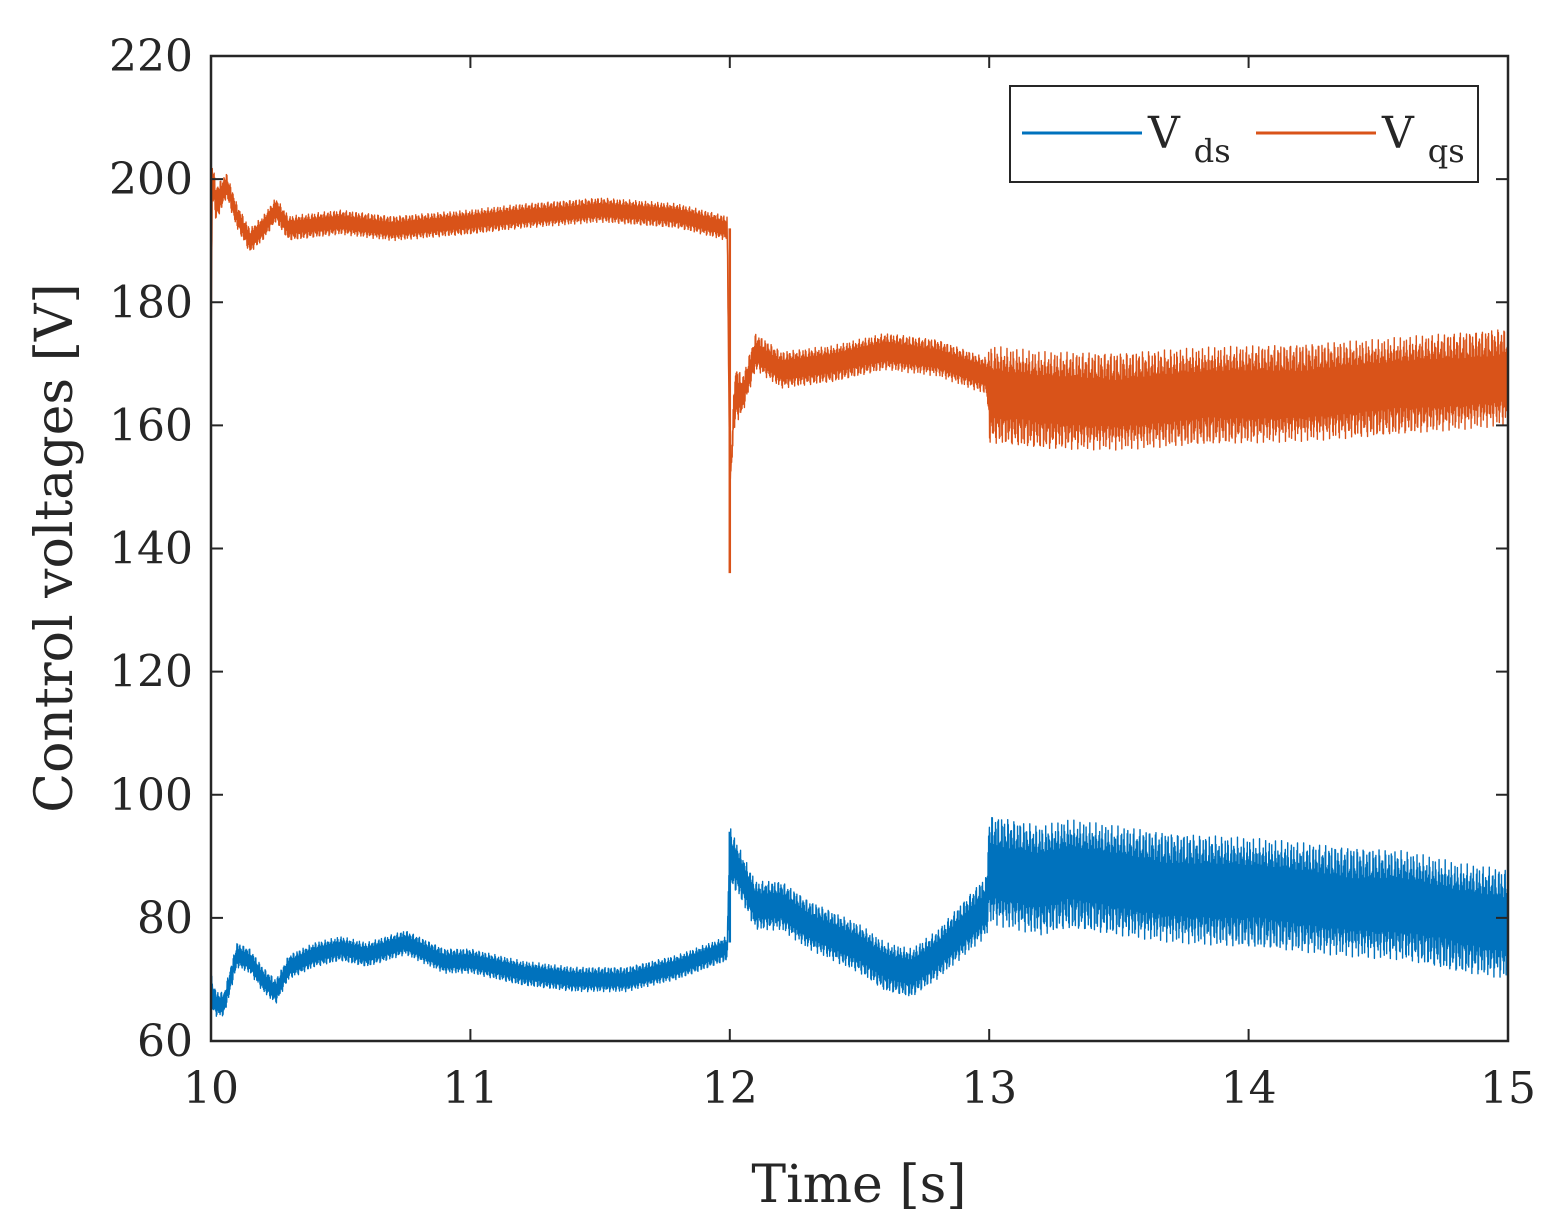 The height and width of the screenshot is (1230, 1563). What do you see at coordinates (1398, 133) in the screenshot?
I see `legend-label-vqs-main: V` at bounding box center [1398, 133].